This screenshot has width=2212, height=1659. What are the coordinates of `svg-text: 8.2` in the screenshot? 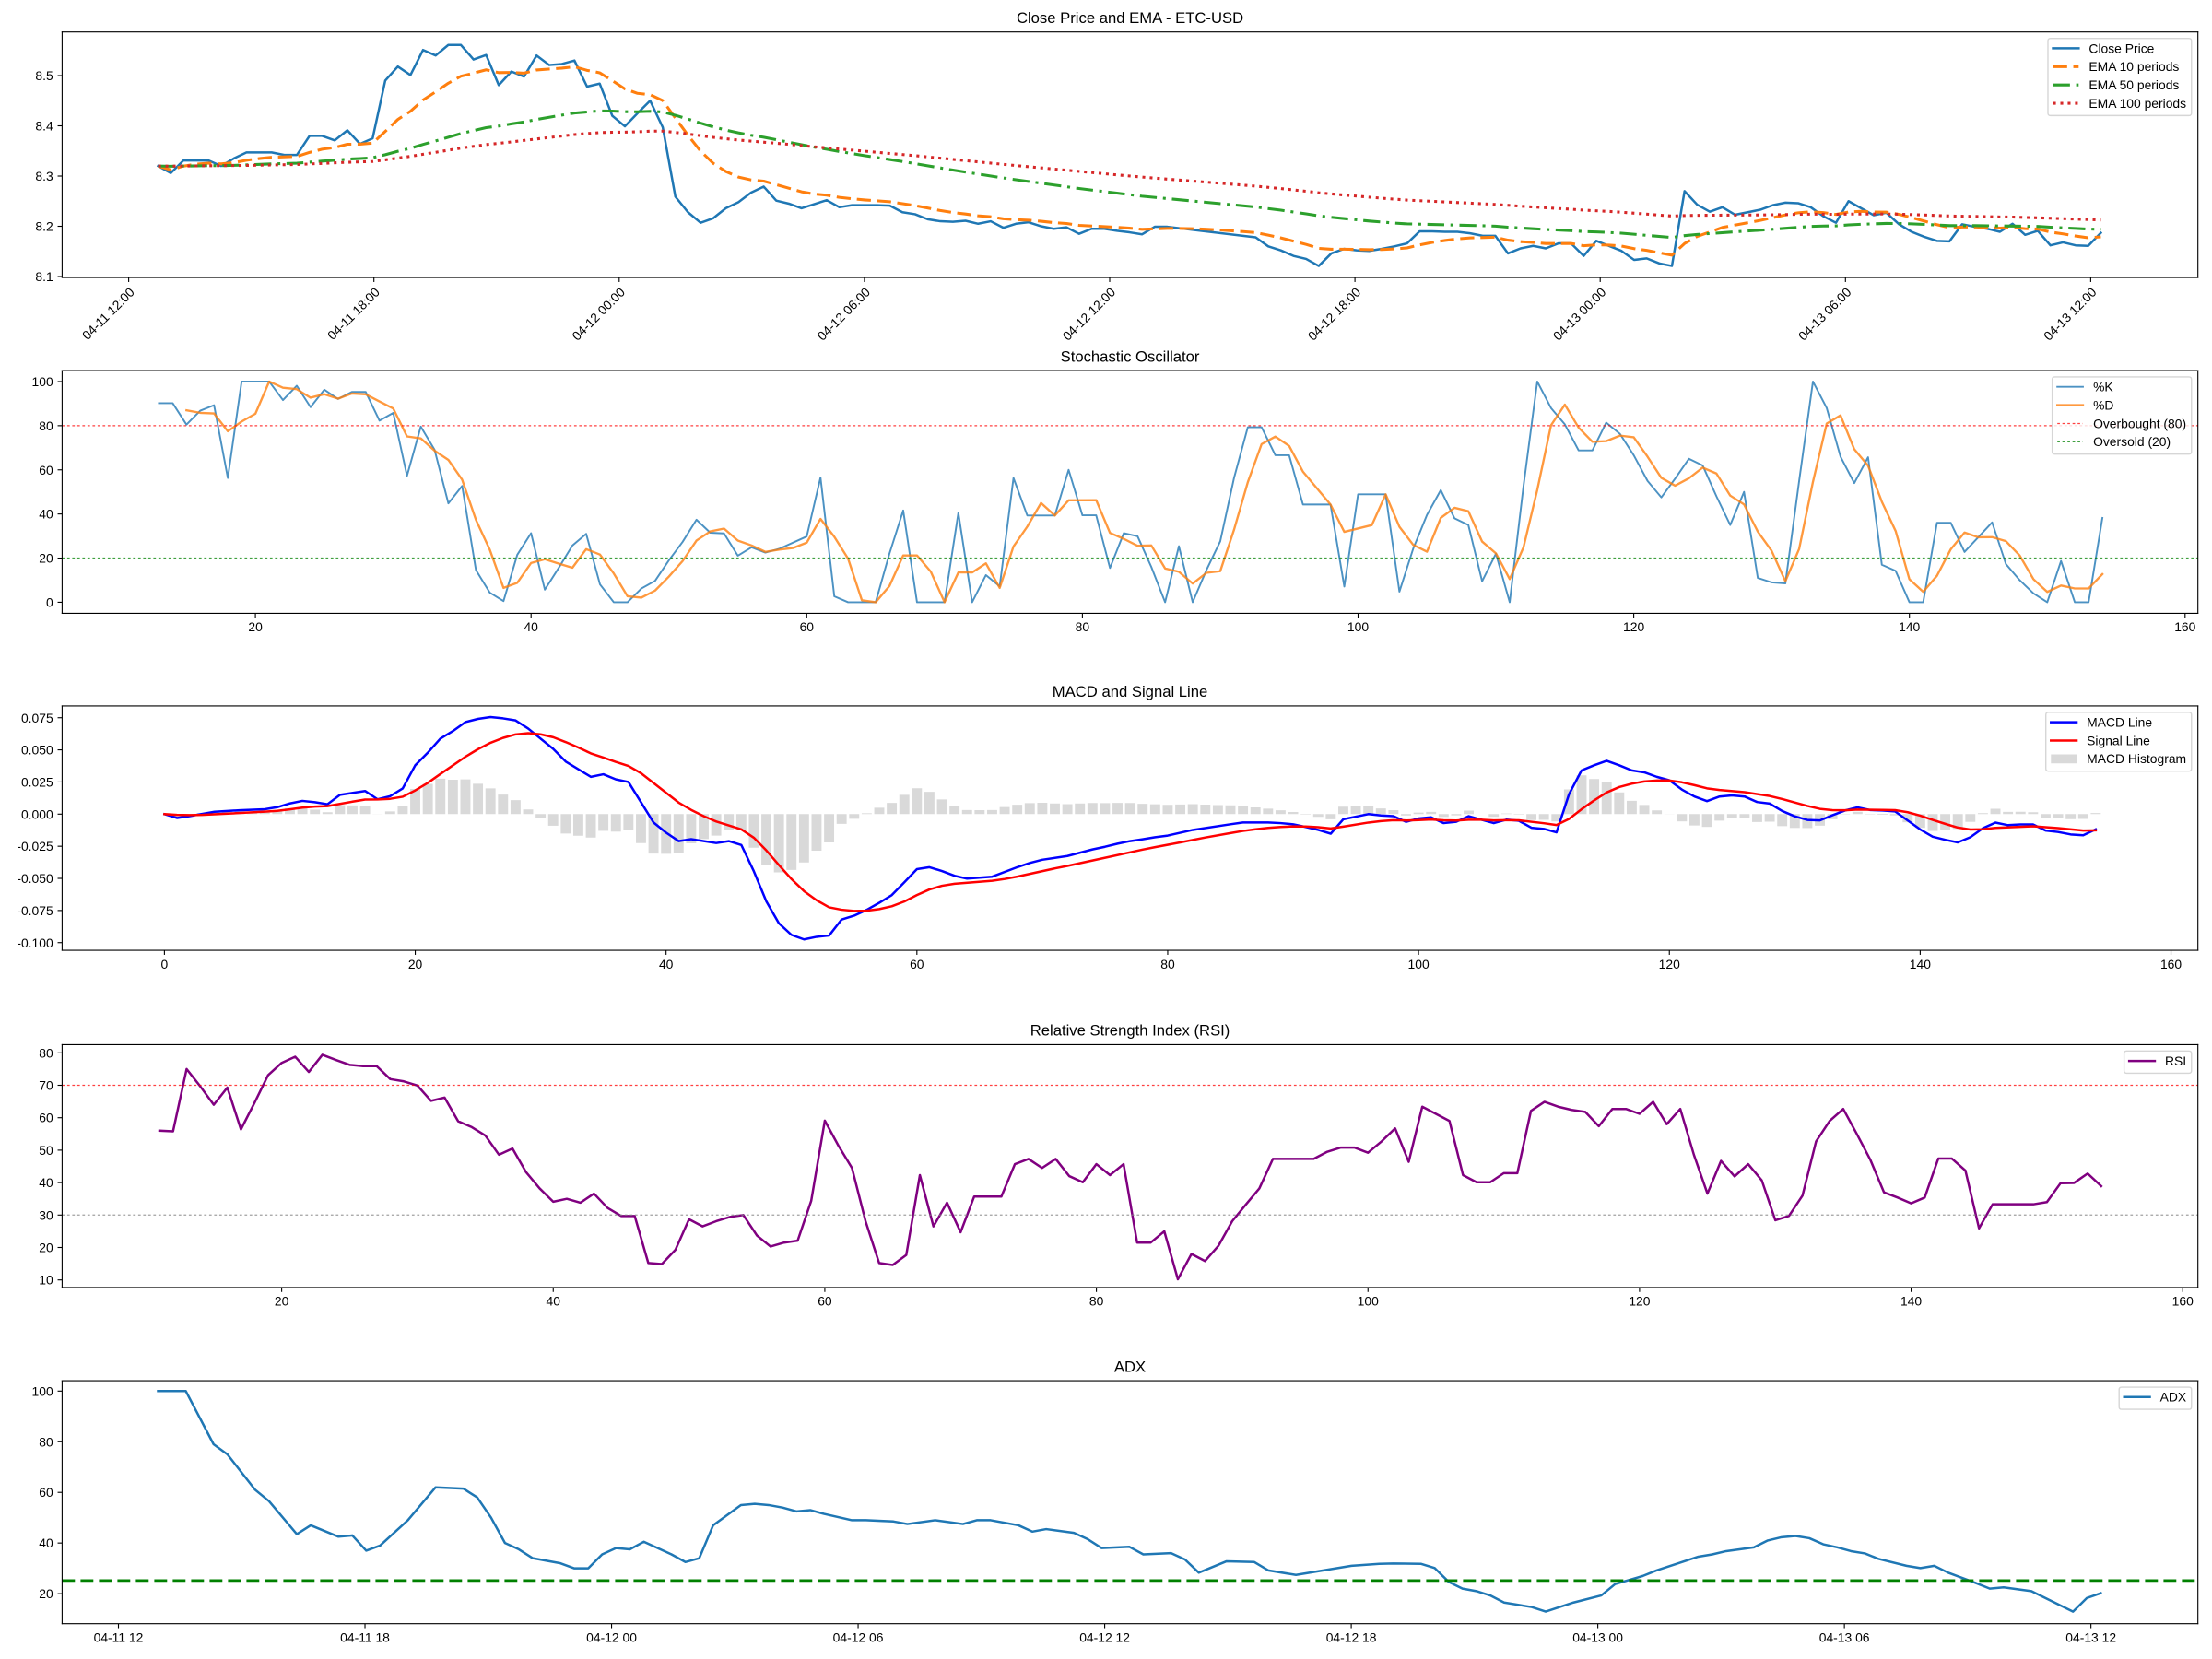 It's located at (44, 226).